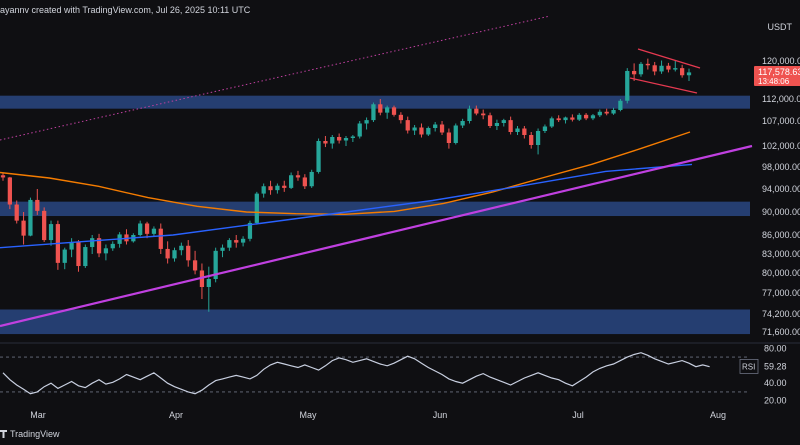 The height and width of the screenshot is (445, 800). I want to click on rsi-axis-label: 80.00, so click(775, 348).